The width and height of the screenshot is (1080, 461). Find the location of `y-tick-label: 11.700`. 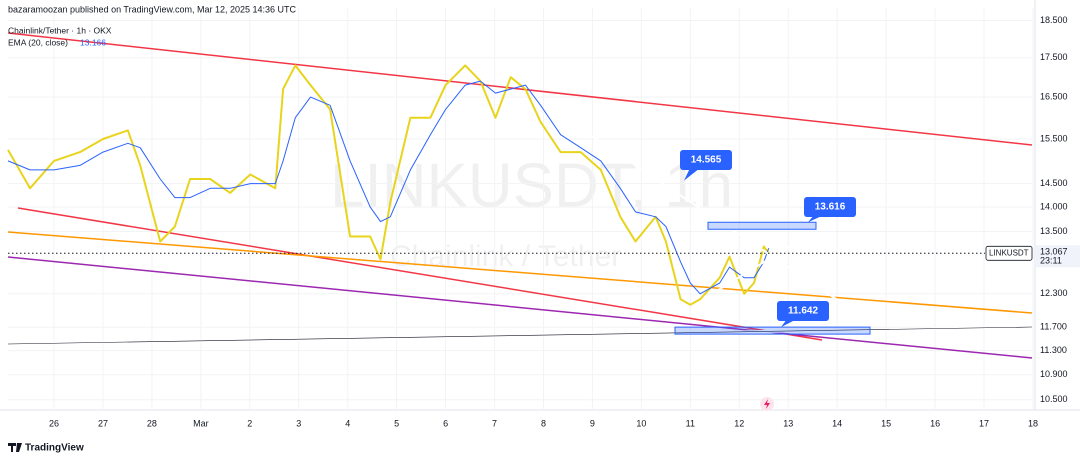

y-tick-label: 11.700 is located at coordinates (1053, 327).